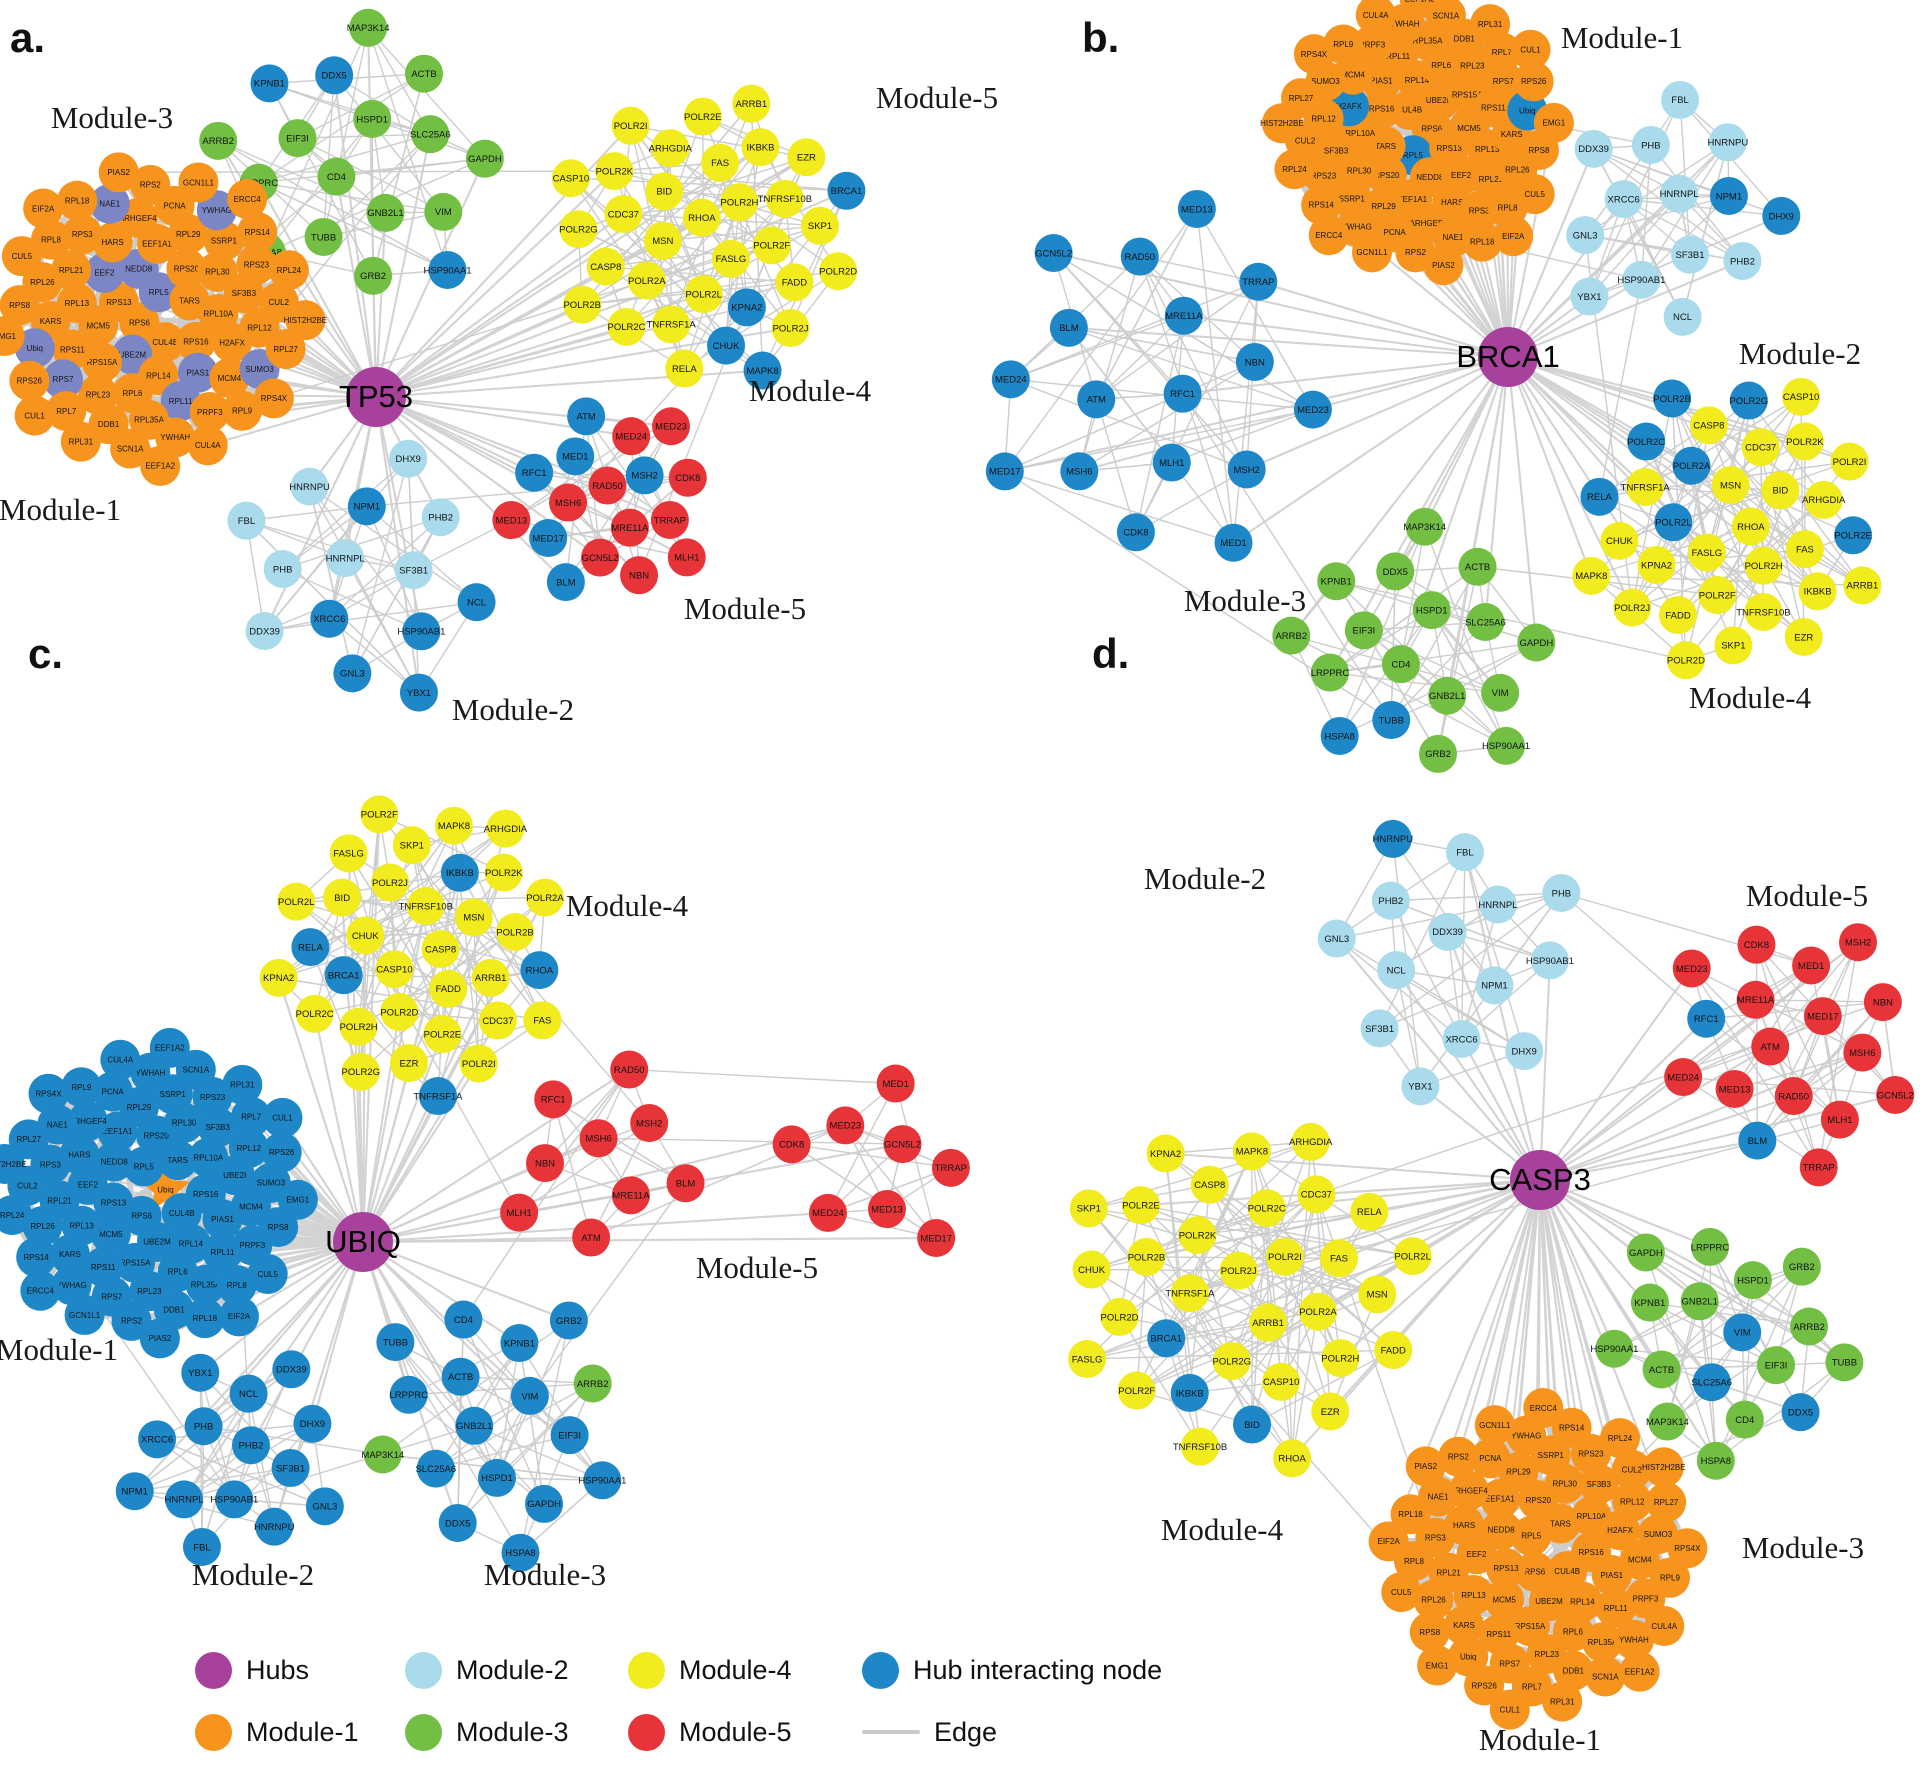 The height and width of the screenshot is (1775, 1923). I want to click on gene-label: GAPDH, so click(1646, 1253).